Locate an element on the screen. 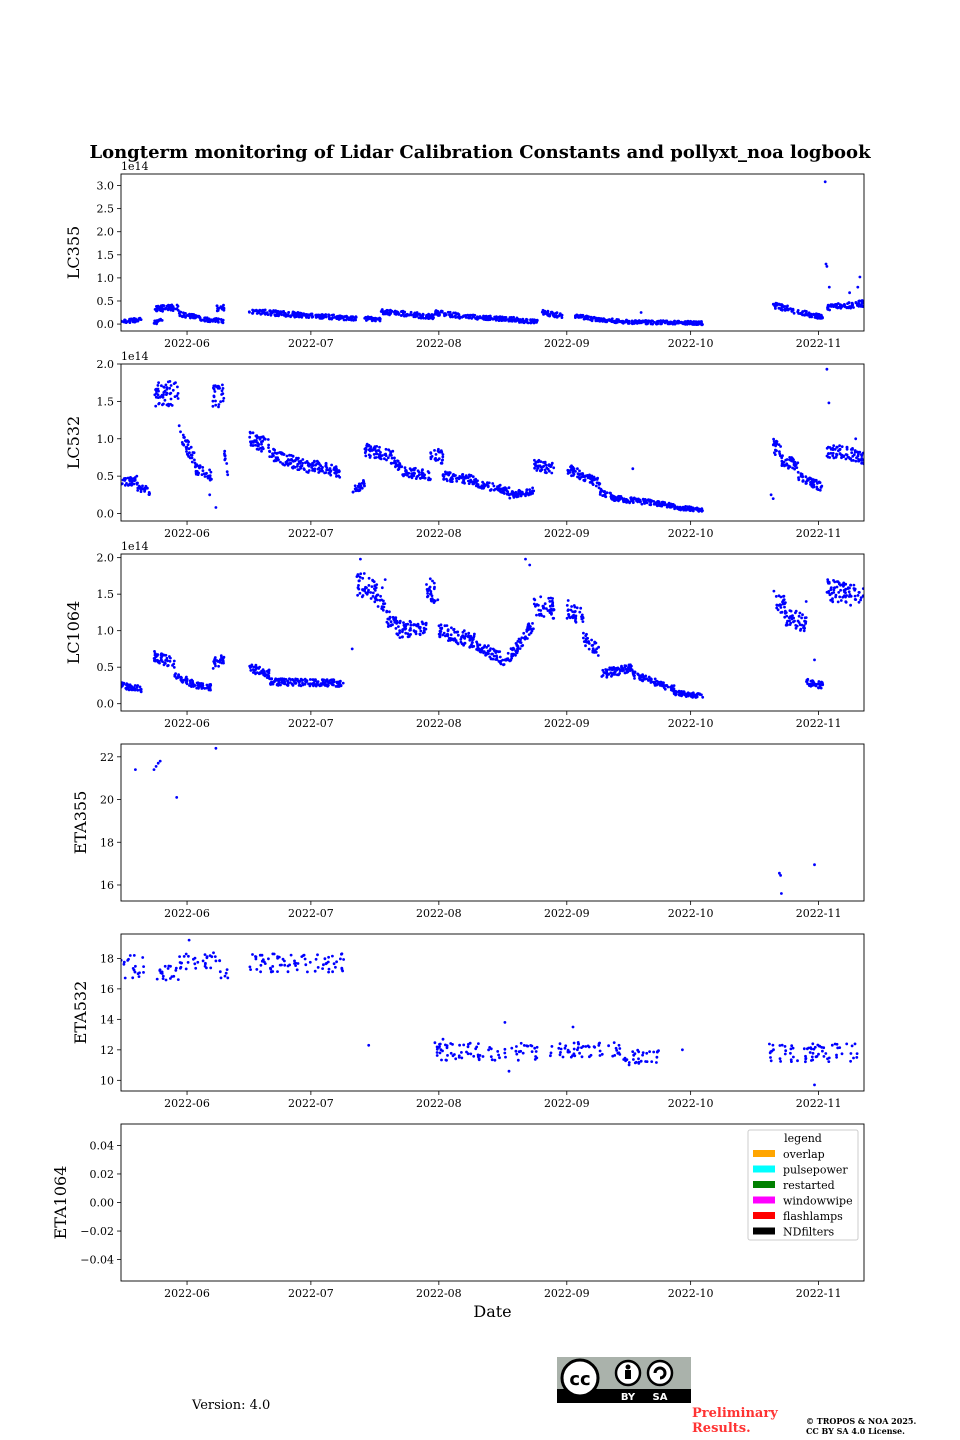  x-tick-label: 2022-08 is located at coordinates (439, 913).